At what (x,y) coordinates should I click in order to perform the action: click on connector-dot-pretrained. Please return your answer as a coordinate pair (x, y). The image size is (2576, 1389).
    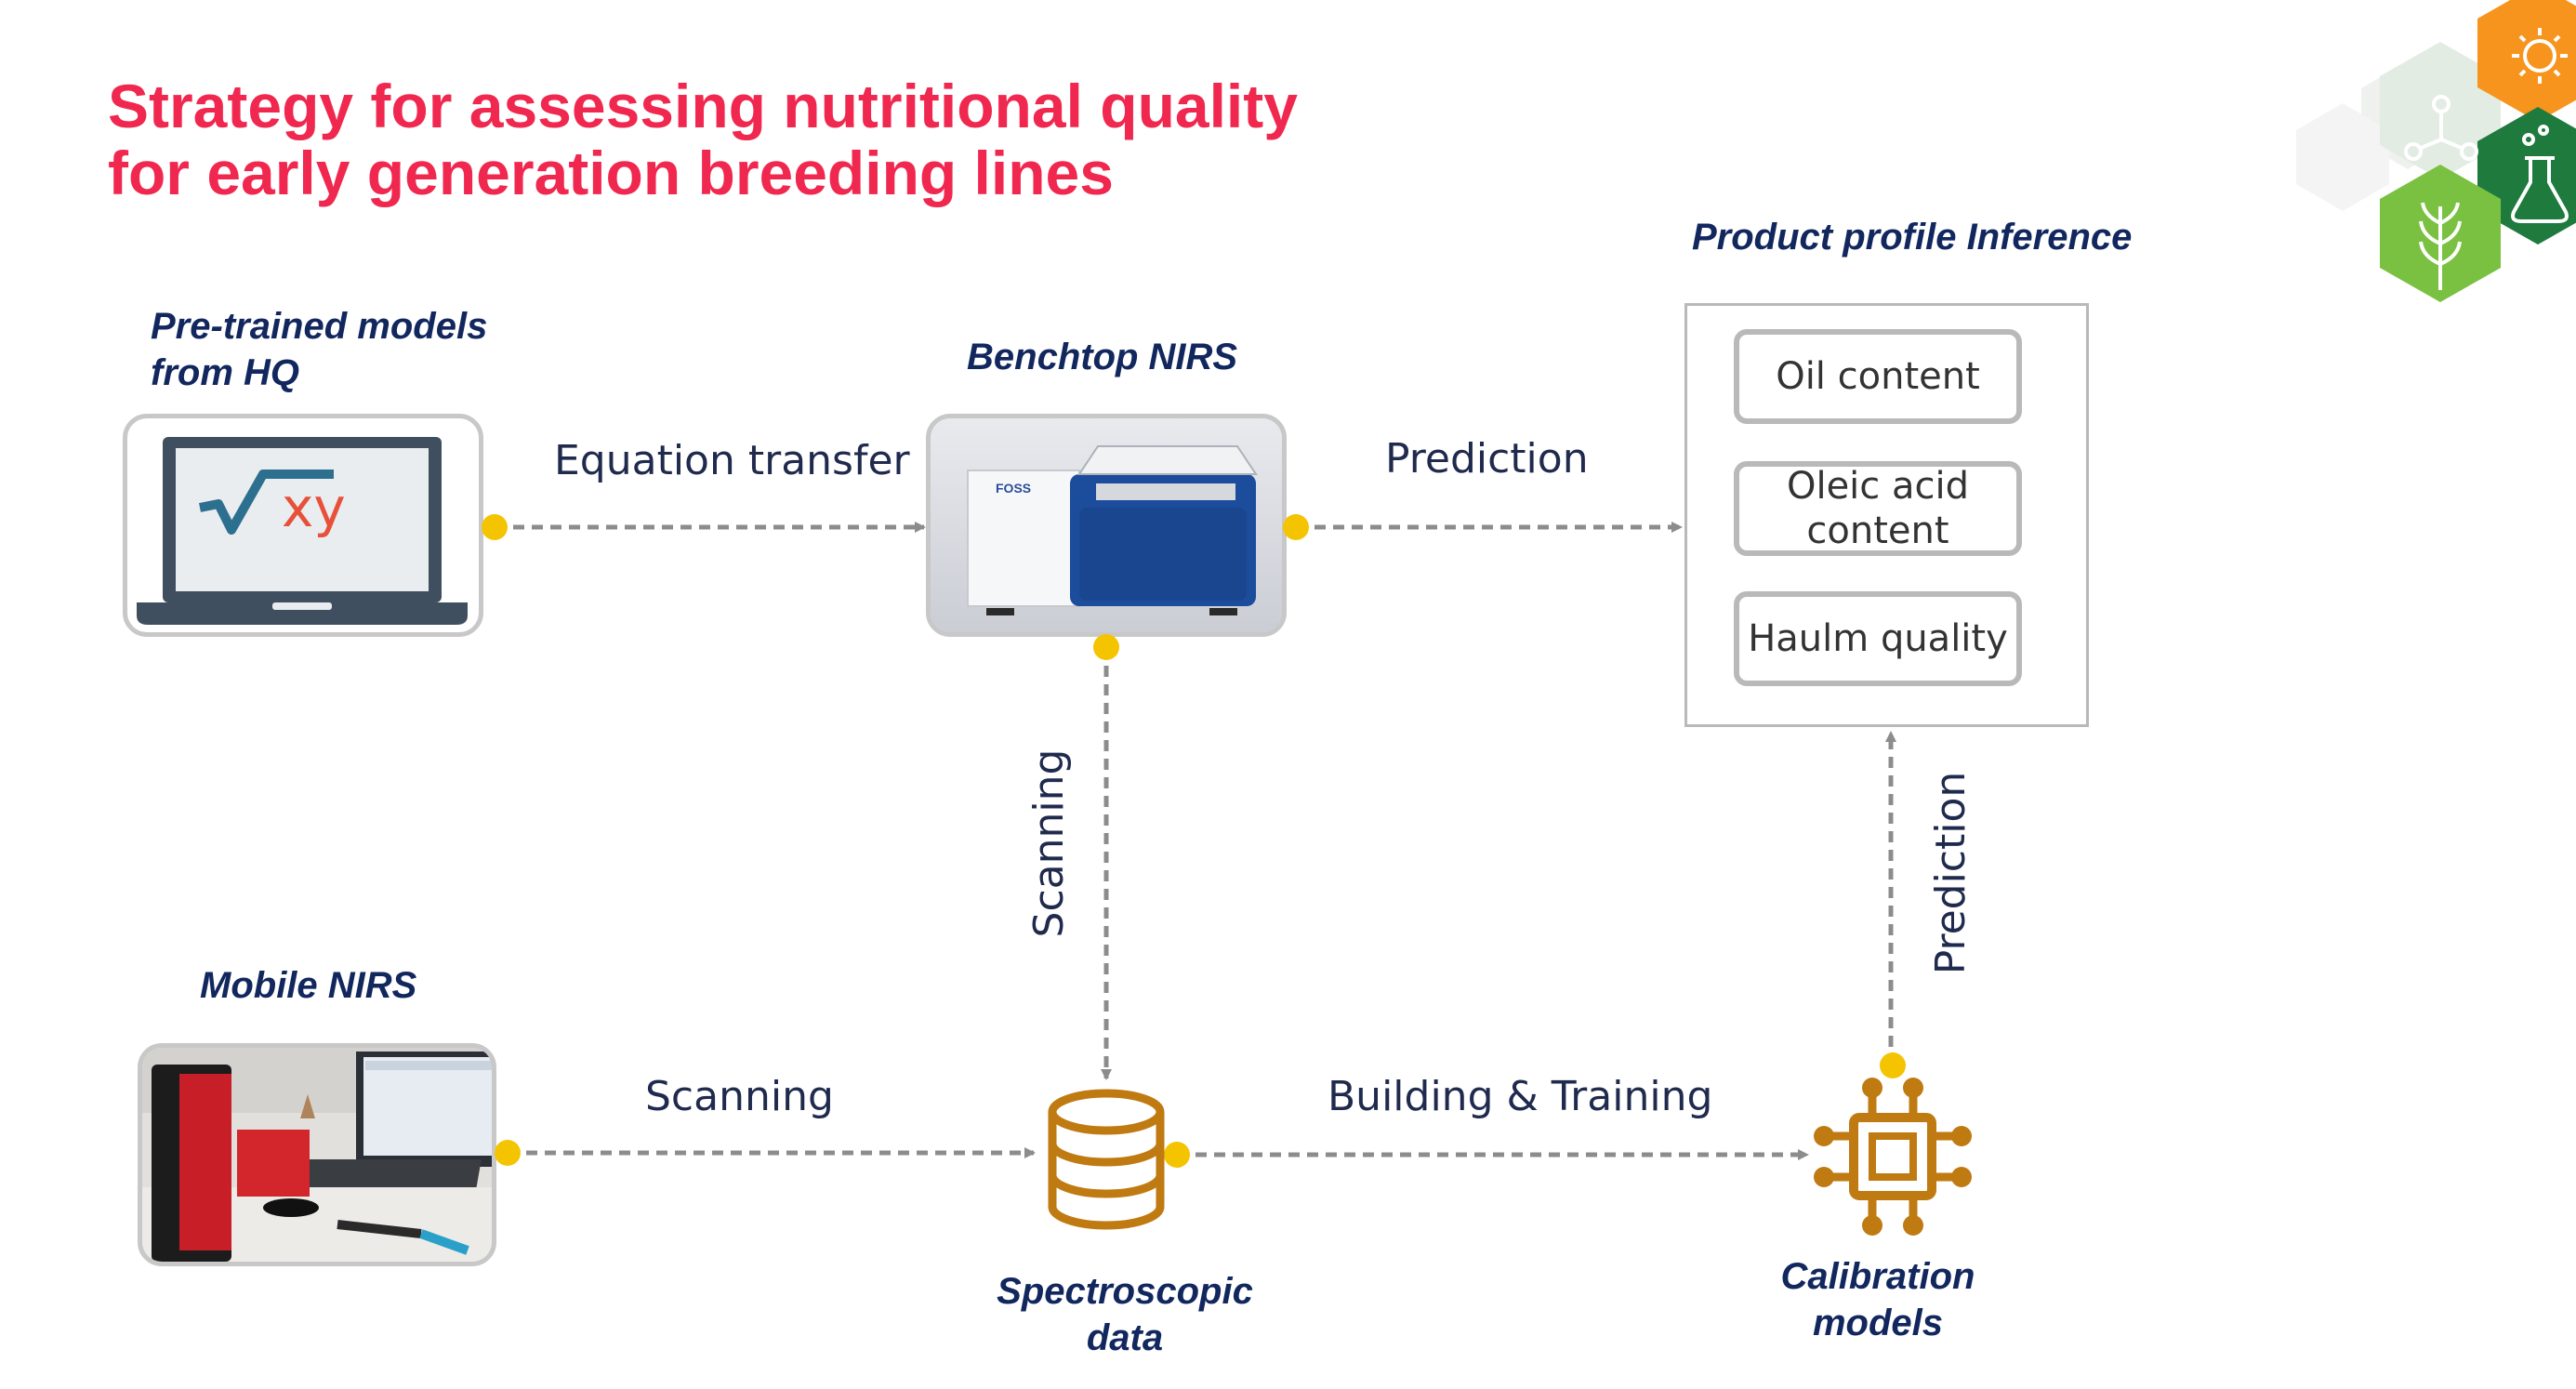
    Looking at the image, I should click on (495, 527).